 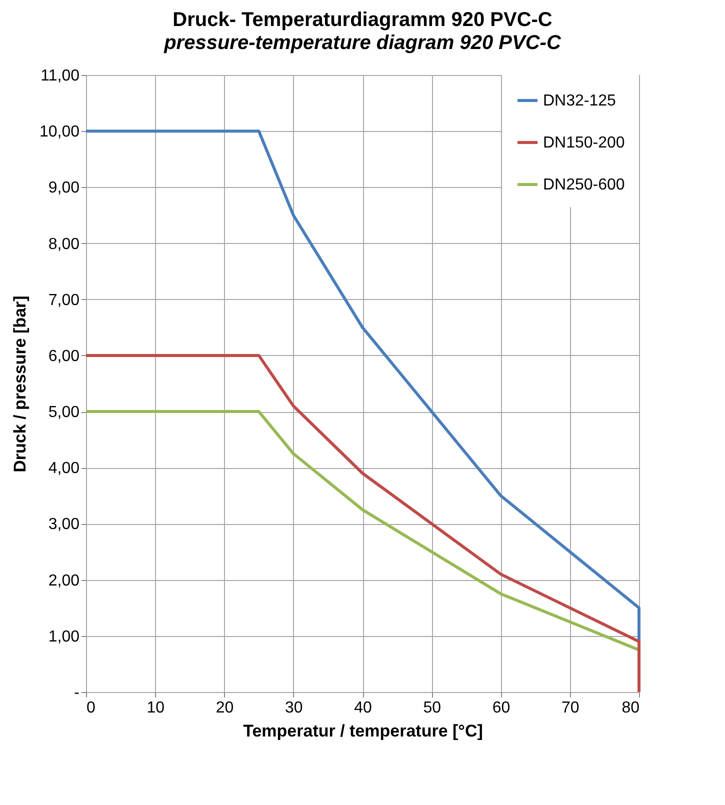 What do you see at coordinates (584, 185) in the screenshot?
I see `legend-label: DN250-600` at bounding box center [584, 185].